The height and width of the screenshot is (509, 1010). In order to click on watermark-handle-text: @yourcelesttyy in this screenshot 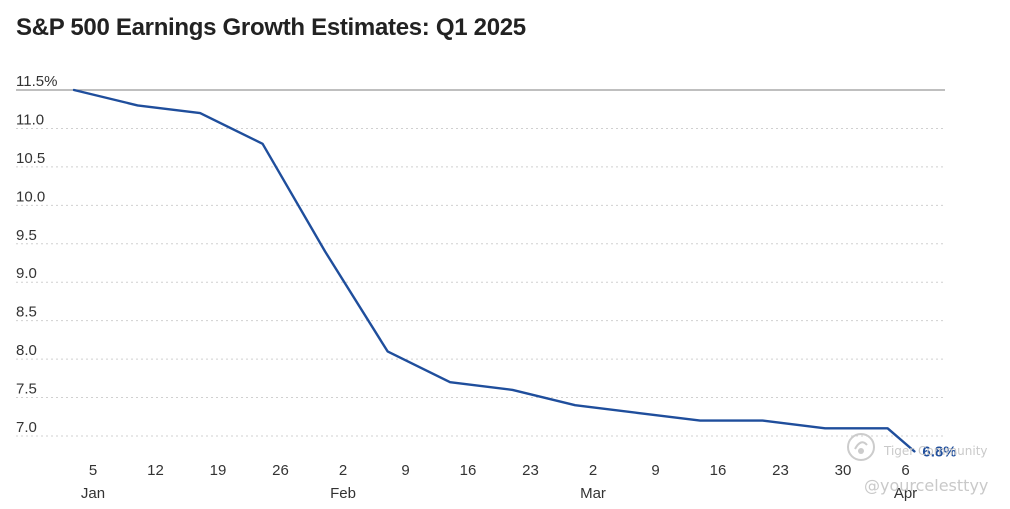, I will do `click(926, 485)`.